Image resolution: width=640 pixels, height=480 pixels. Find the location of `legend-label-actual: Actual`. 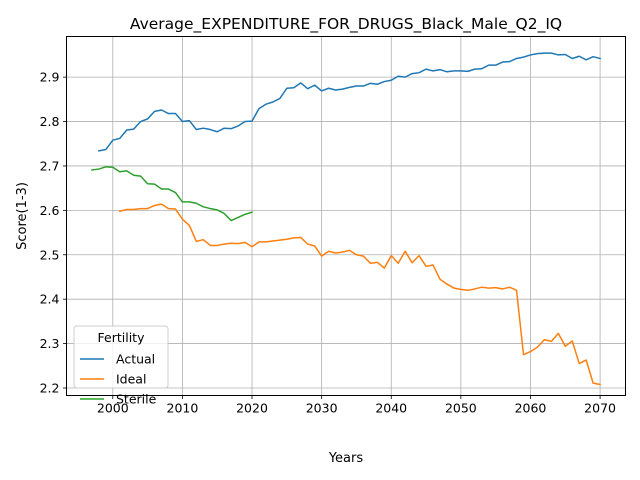

legend-label-actual: Actual is located at coordinates (135, 359).